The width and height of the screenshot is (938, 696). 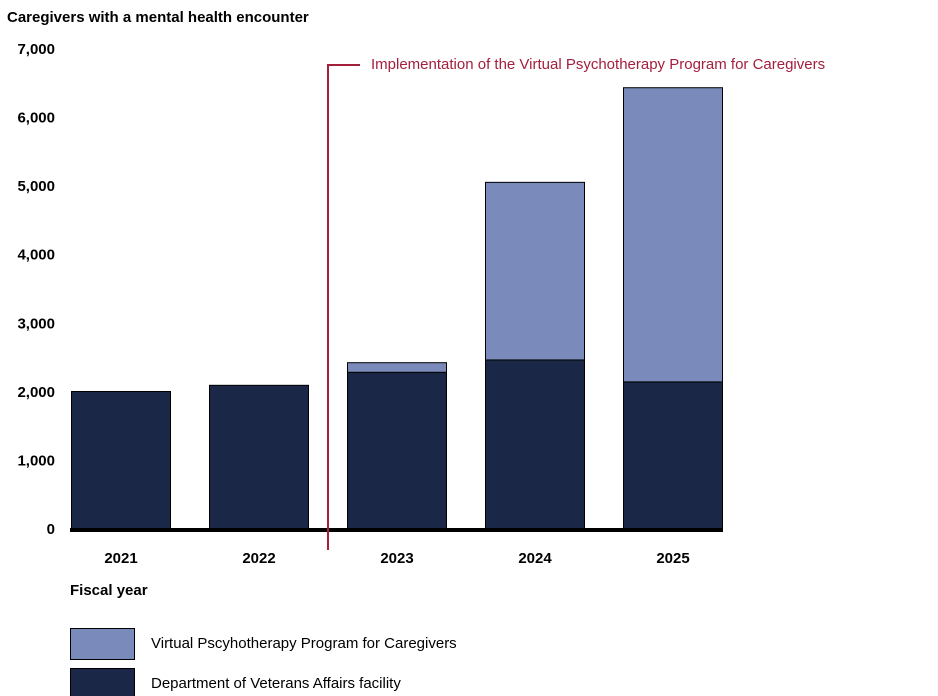 I want to click on x-tick-label: 2023, so click(x=396, y=558).